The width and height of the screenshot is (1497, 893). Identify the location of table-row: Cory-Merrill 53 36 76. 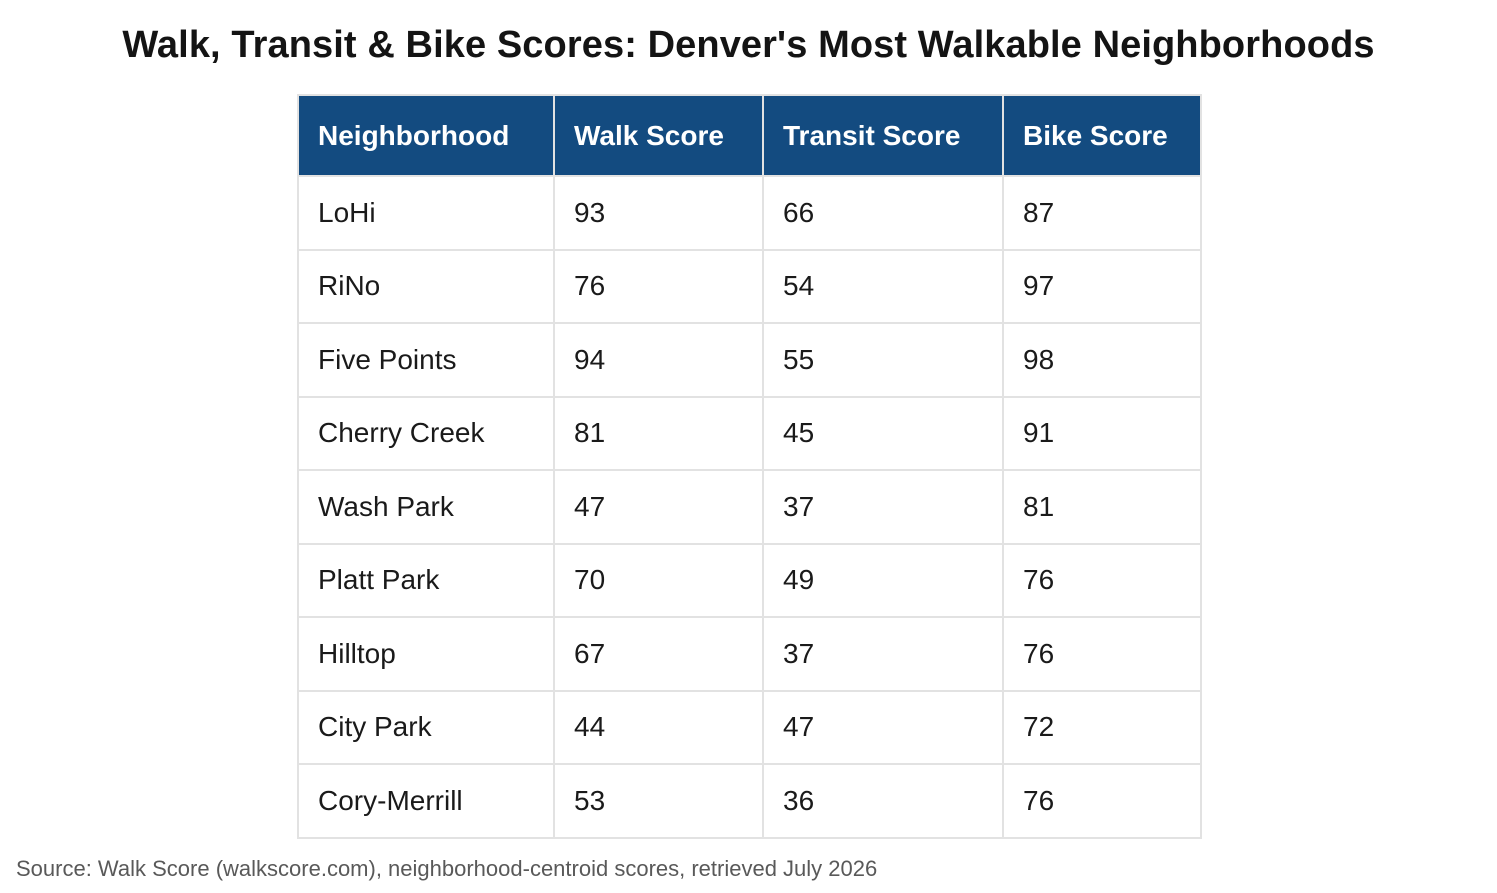
(749, 801).